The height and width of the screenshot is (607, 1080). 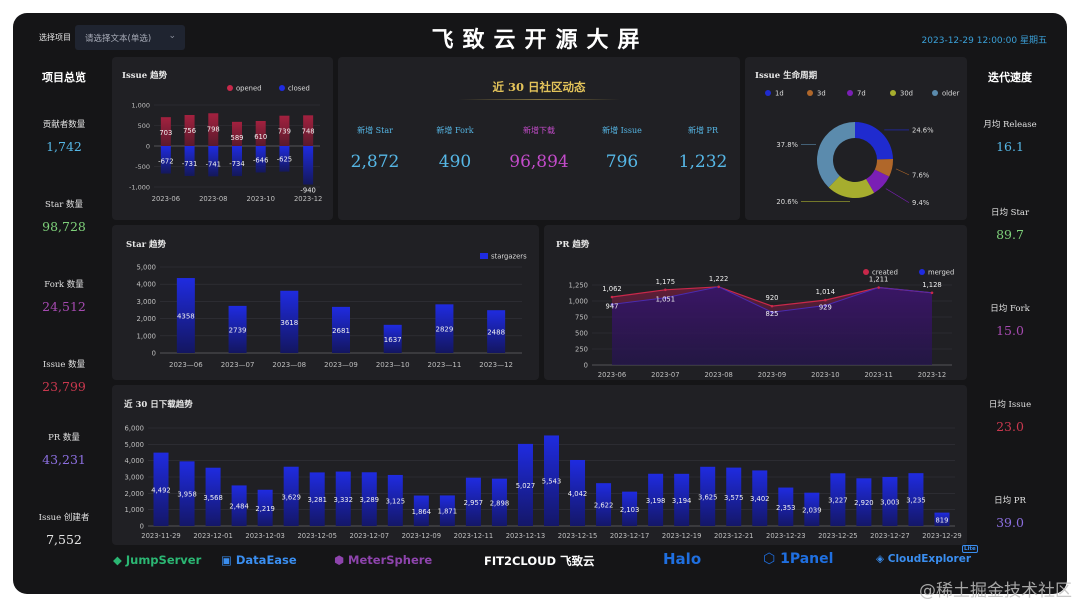 I want to click on slice-label: 7.6%, so click(x=921, y=175).